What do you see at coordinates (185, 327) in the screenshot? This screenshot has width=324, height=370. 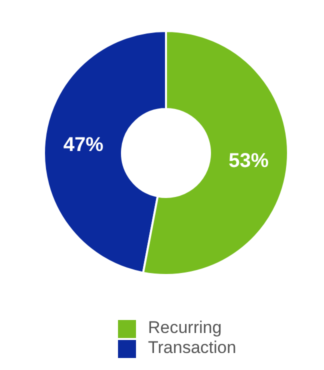 I see `legend-label: Recurring` at bounding box center [185, 327].